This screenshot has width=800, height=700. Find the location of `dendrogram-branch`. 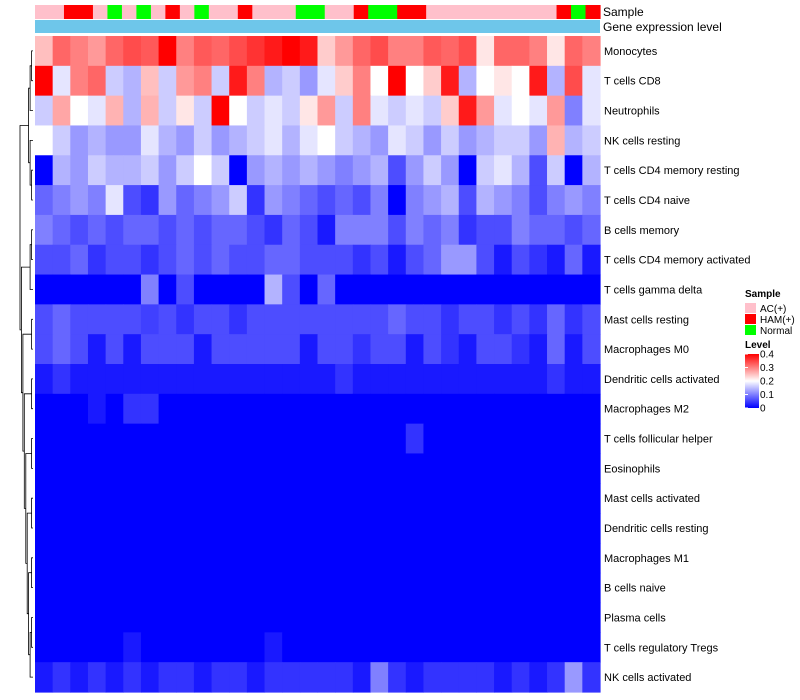

dendrogram-branch is located at coordinates (32, 513).